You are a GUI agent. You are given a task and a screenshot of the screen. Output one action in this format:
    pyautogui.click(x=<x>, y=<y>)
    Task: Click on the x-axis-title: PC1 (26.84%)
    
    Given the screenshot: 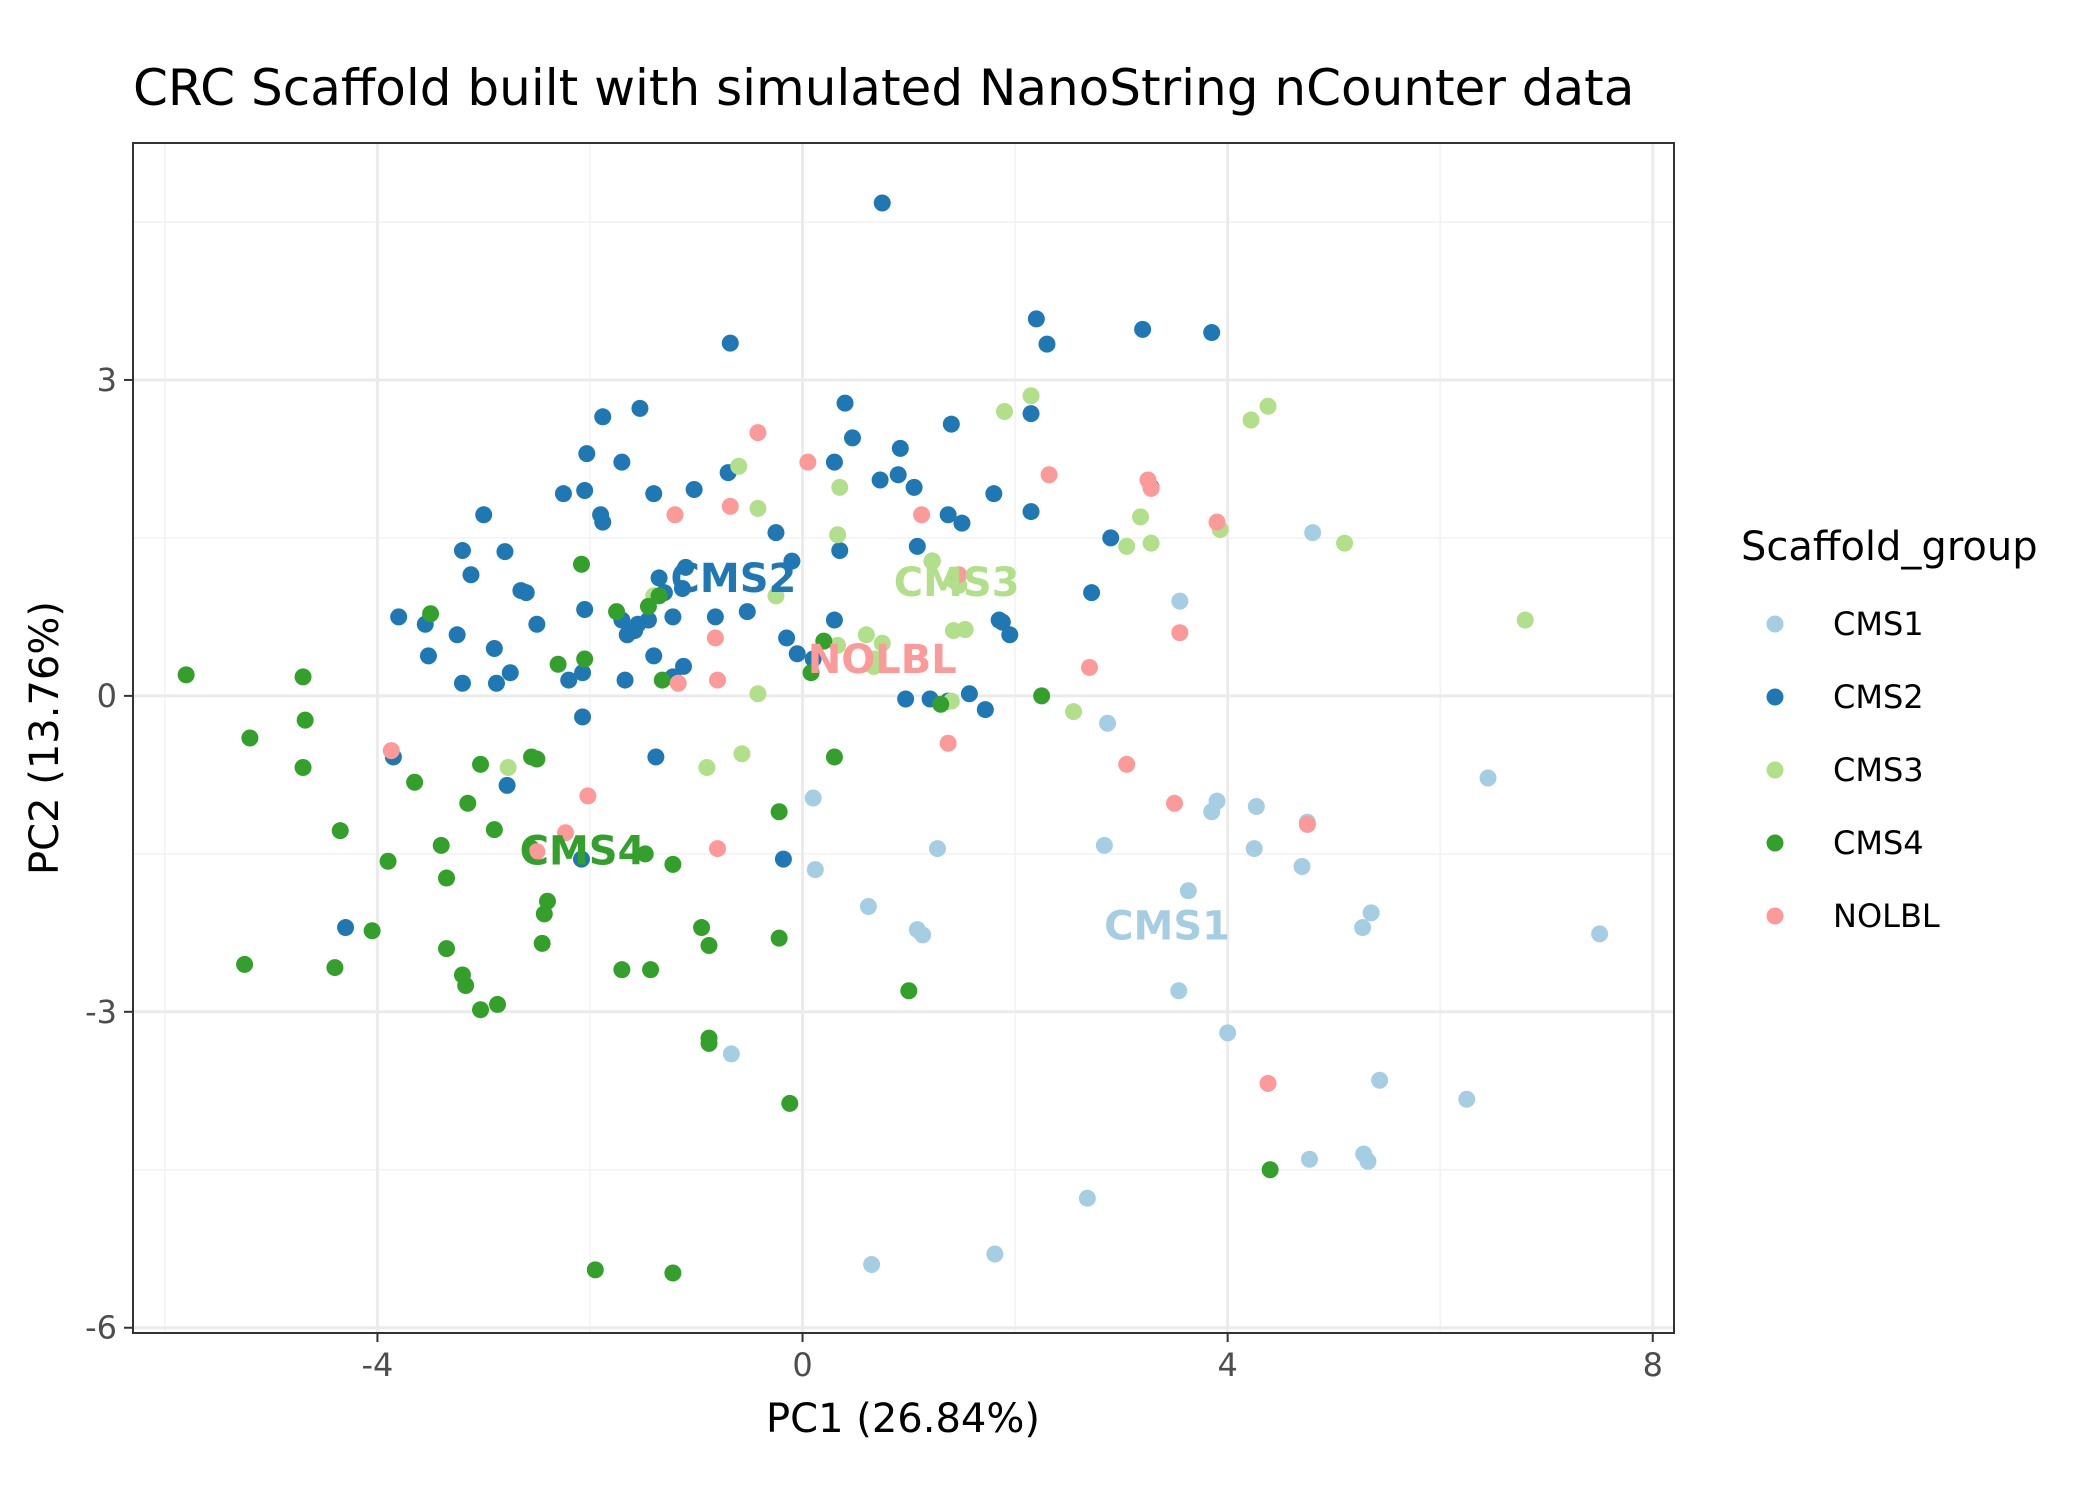 What is the action you would take?
    pyautogui.click(x=903, y=1419)
    